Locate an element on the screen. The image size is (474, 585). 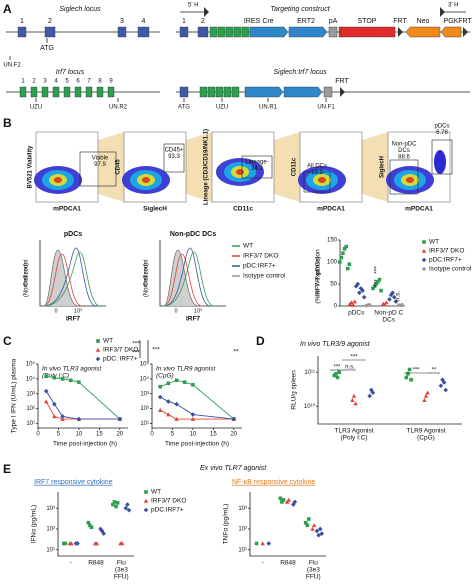
label: 2 is located at coordinates (34, 82).